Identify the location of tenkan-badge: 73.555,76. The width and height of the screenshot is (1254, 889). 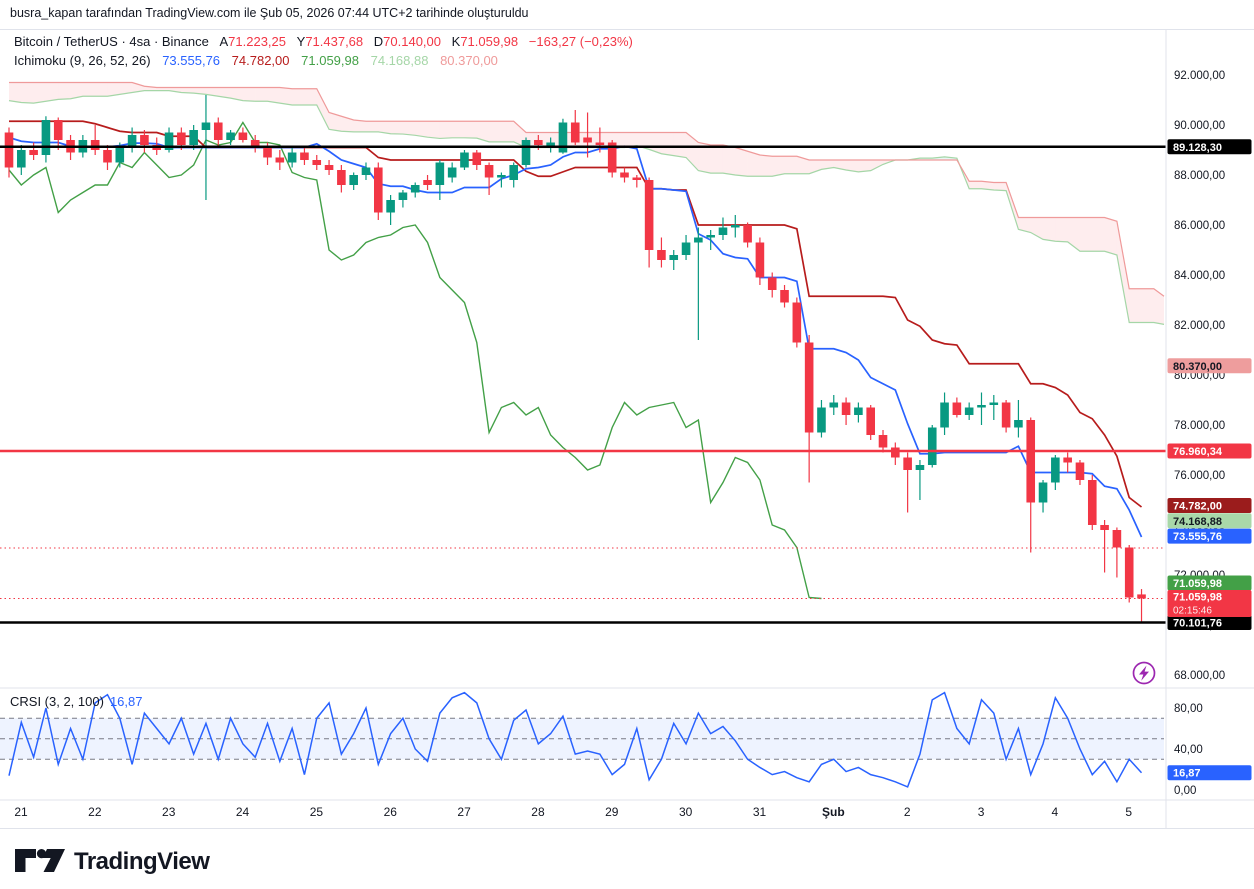
(1209, 536).